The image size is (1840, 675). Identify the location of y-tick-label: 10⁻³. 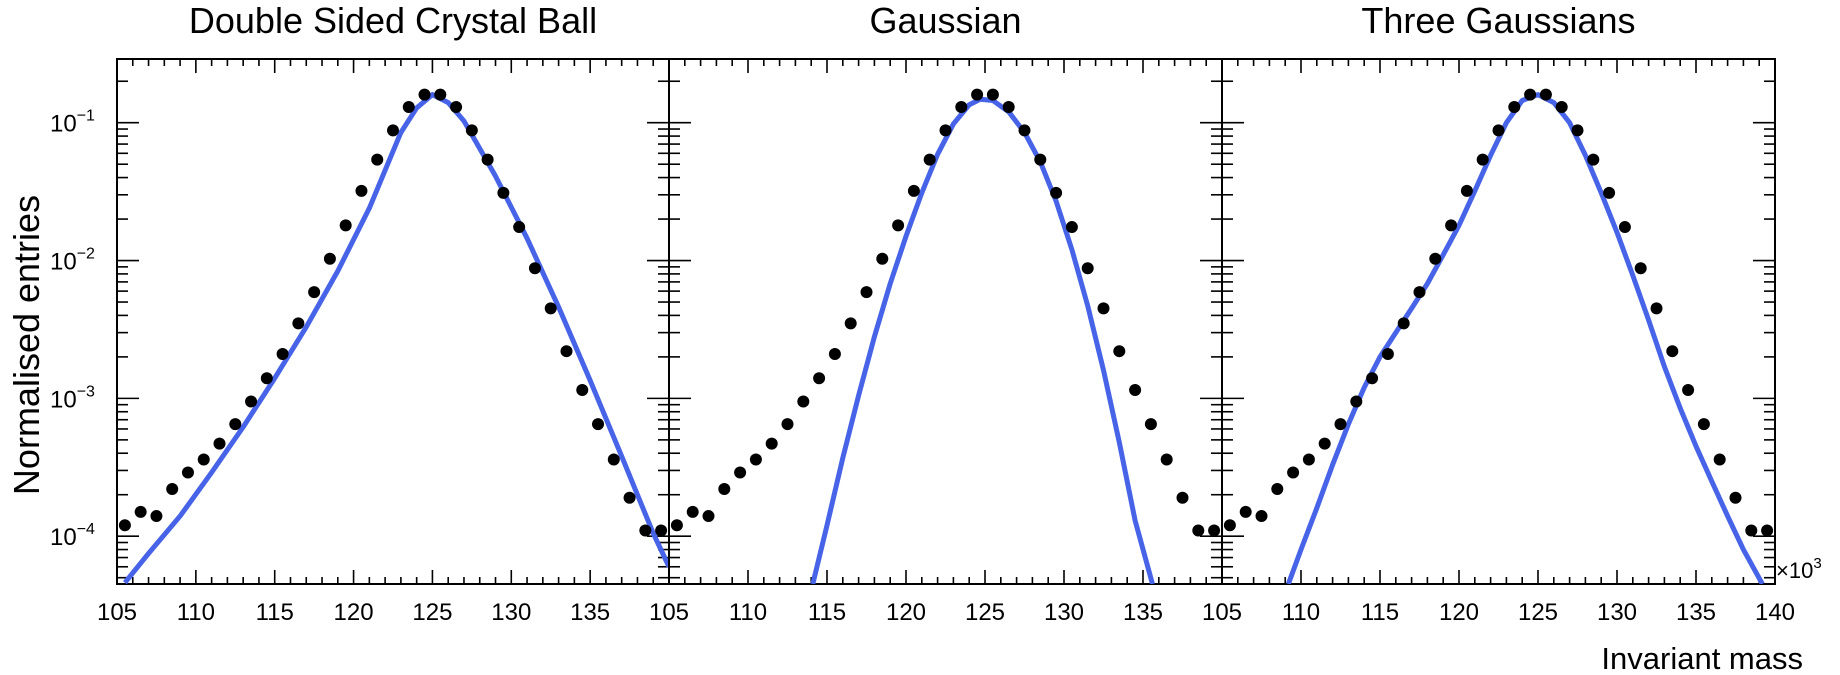
(72, 398).